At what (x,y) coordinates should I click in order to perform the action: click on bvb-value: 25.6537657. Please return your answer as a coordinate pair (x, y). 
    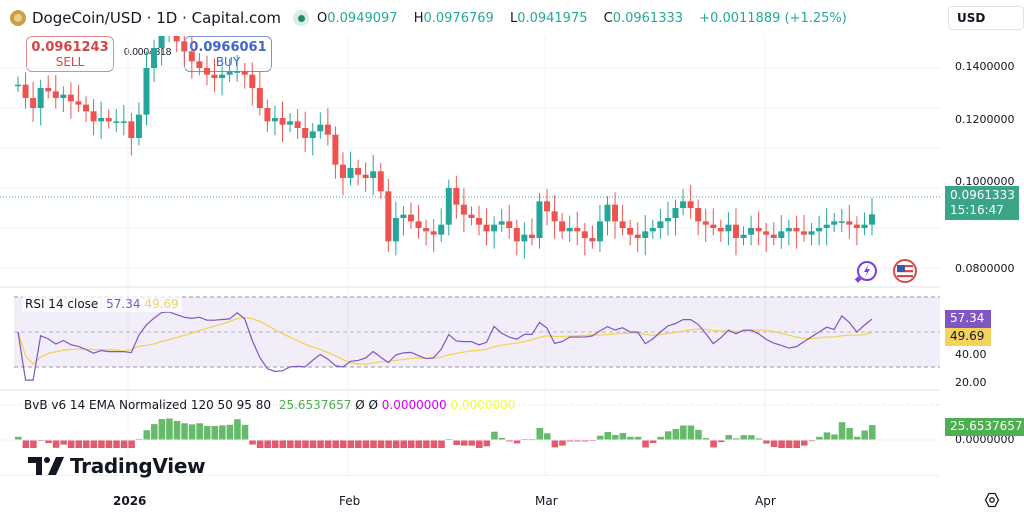
    Looking at the image, I should click on (315, 405).